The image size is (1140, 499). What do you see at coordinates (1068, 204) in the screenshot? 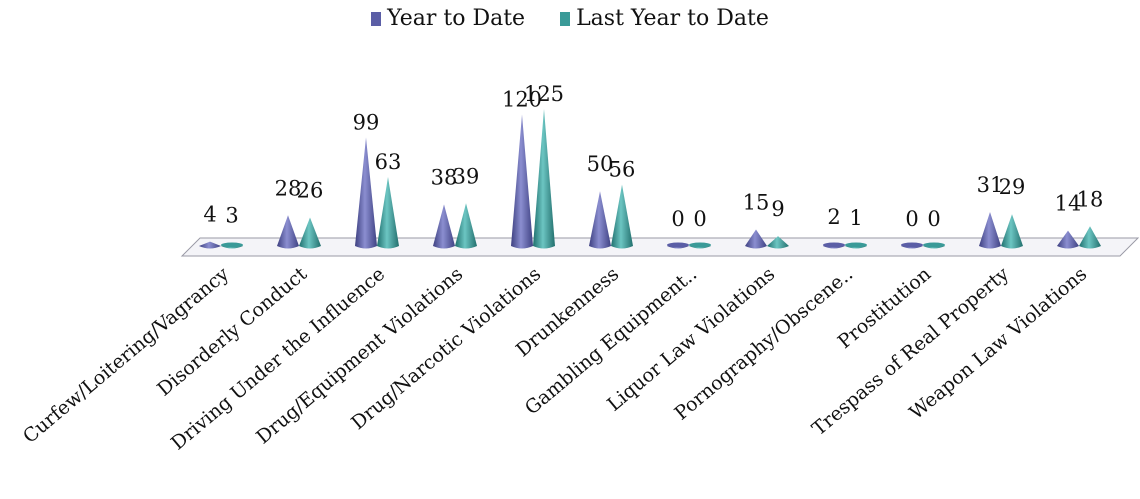
I see `data-label-year-to-date-weapon-law-violations: 14` at bounding box center [1068, 204].